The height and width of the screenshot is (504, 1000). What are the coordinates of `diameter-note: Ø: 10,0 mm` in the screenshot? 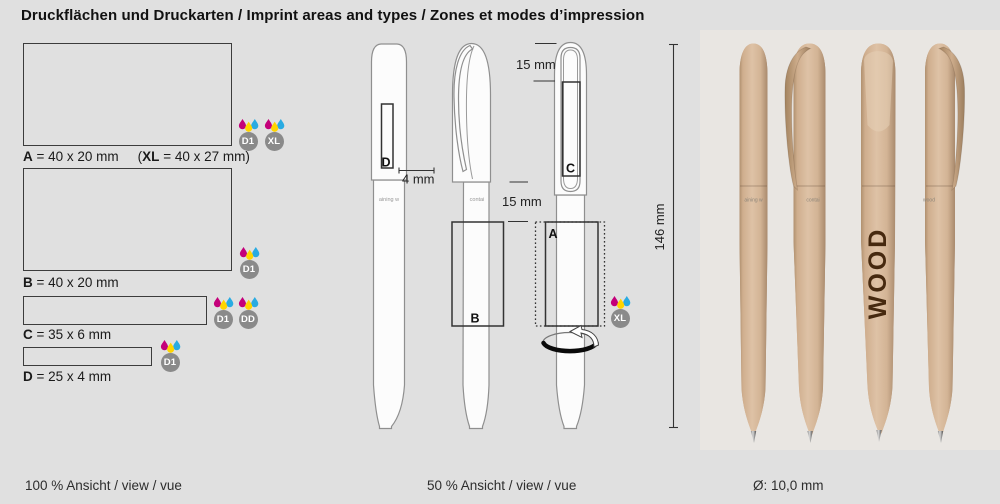 It's located at (788, 485).